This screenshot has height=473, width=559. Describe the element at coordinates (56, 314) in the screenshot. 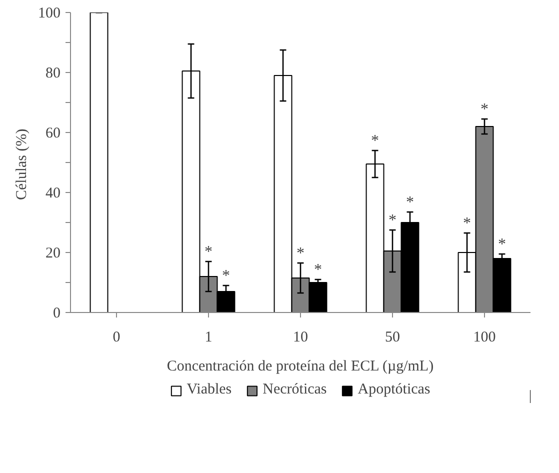

I see `y-tick-label: 0` at that location.